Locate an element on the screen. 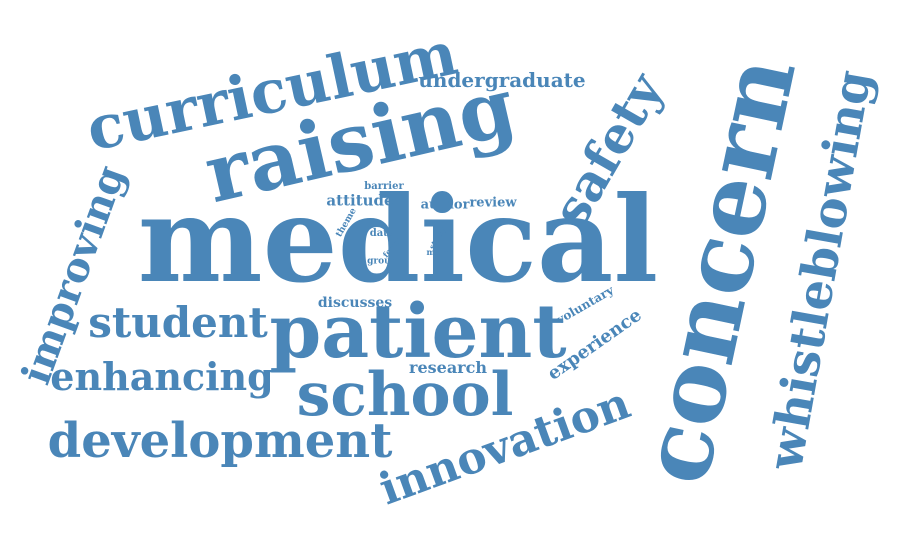  word-group: group is located at coordinates (382, 261).